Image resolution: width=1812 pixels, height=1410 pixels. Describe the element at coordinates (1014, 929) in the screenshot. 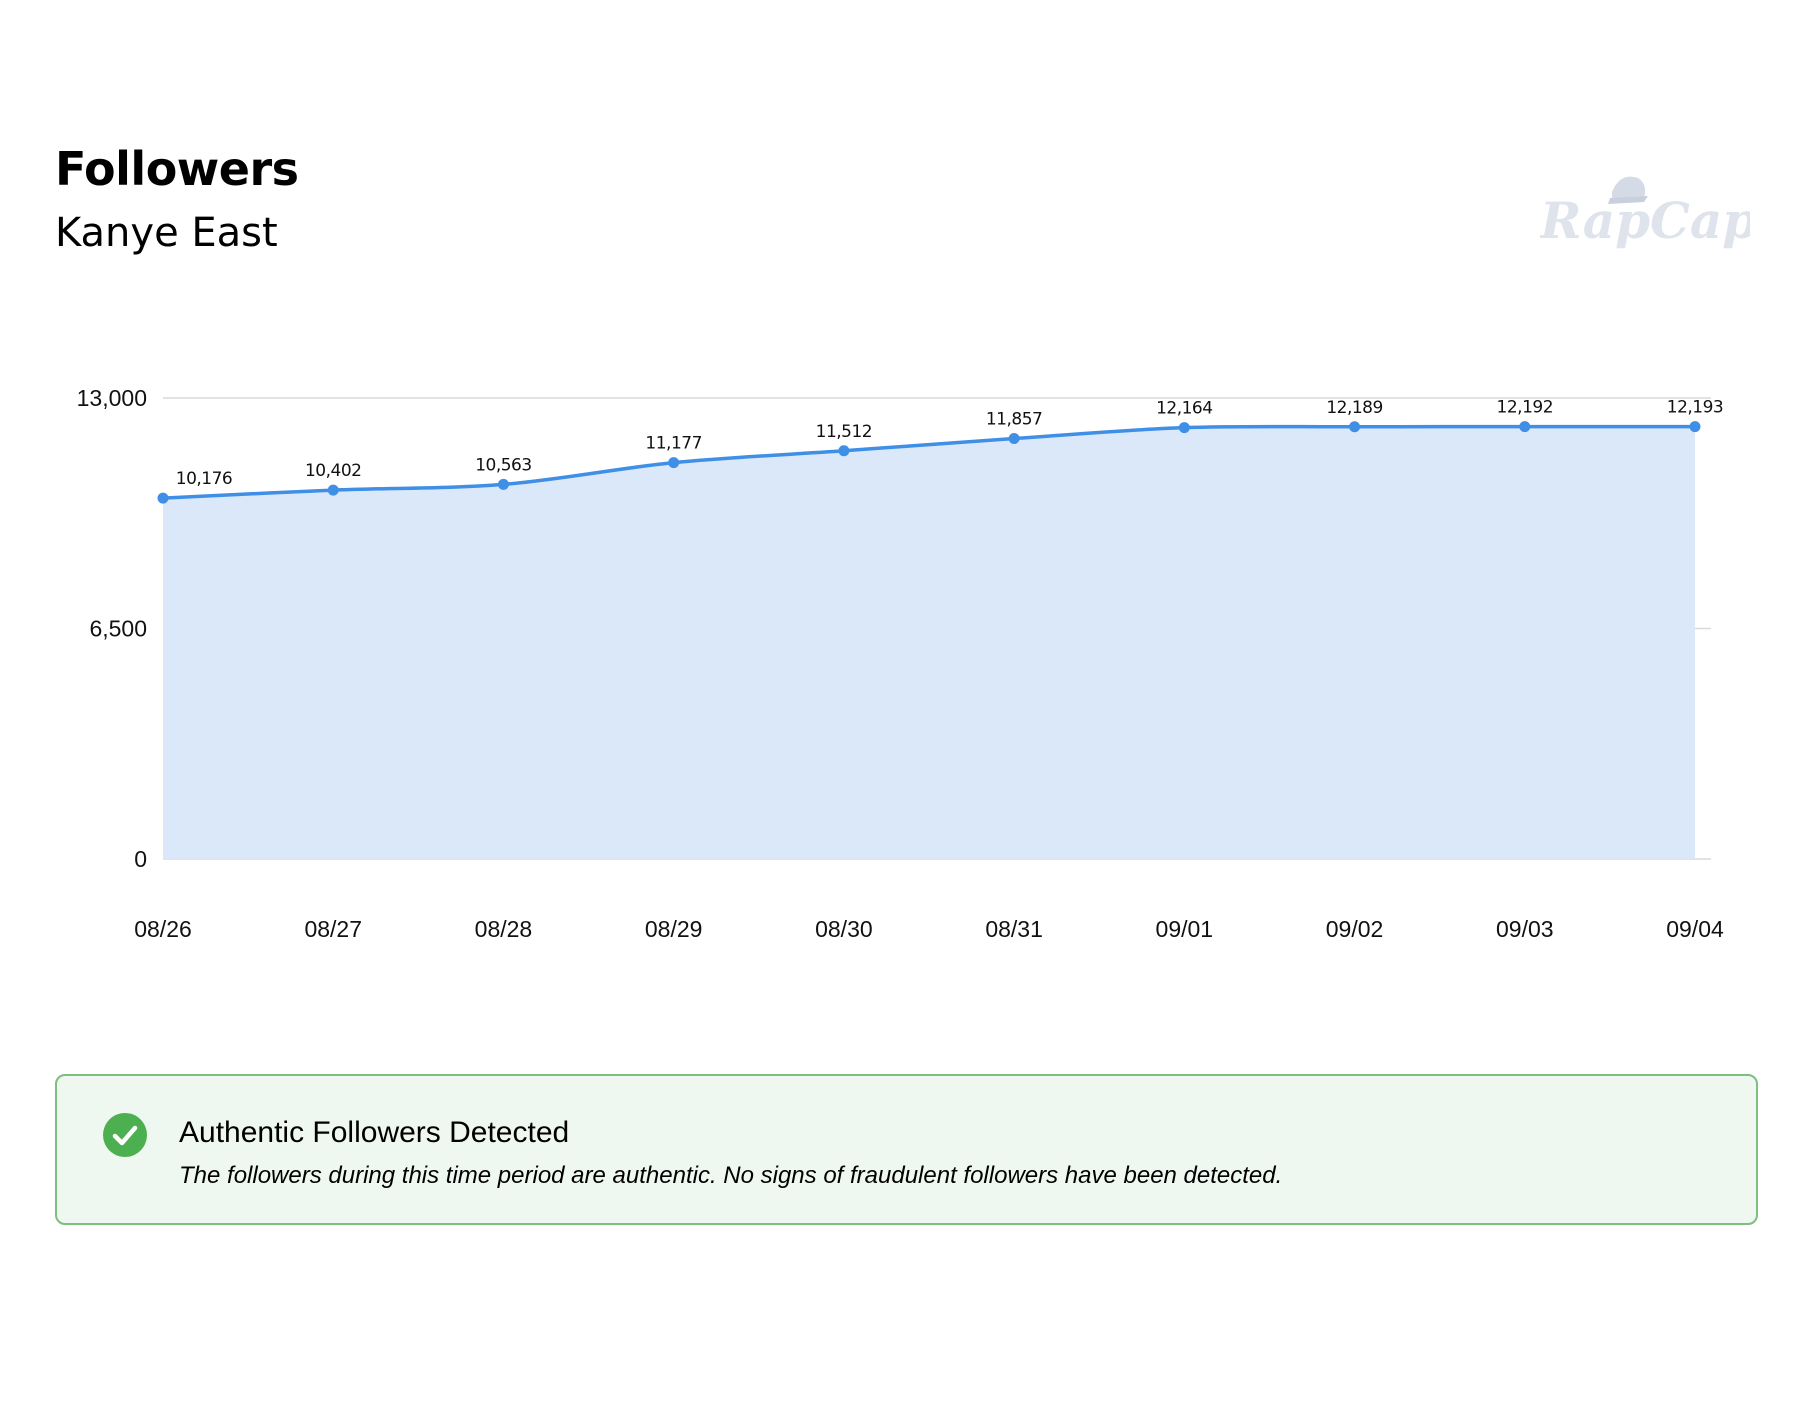

I see `x-tick-label: 08/31` at that location.